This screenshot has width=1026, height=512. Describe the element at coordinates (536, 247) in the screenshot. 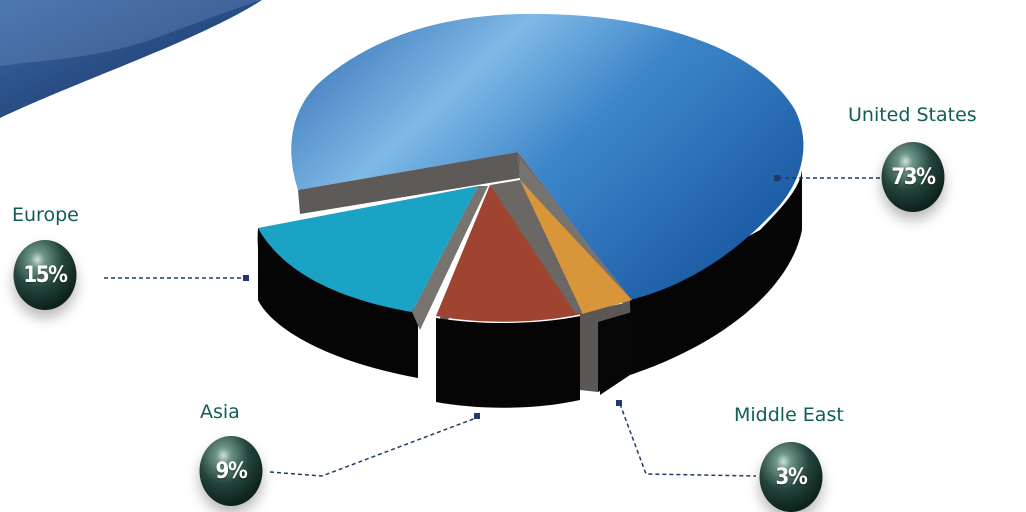

I see `pie-slice-asia-inner-wall` at that location.